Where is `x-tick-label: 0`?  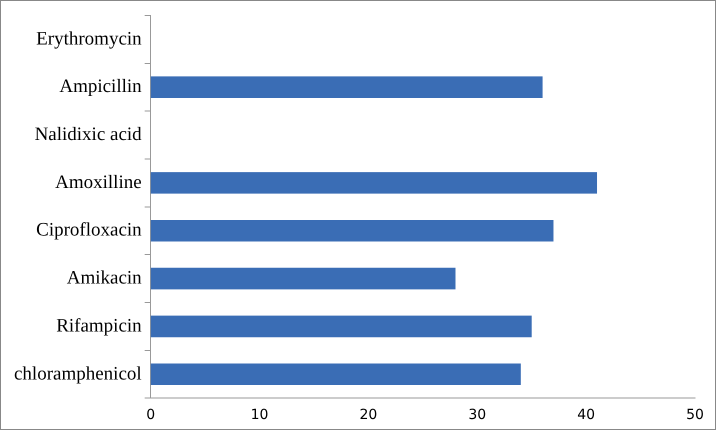
x-tick-label: 0 is located at coordinates (151, 415).